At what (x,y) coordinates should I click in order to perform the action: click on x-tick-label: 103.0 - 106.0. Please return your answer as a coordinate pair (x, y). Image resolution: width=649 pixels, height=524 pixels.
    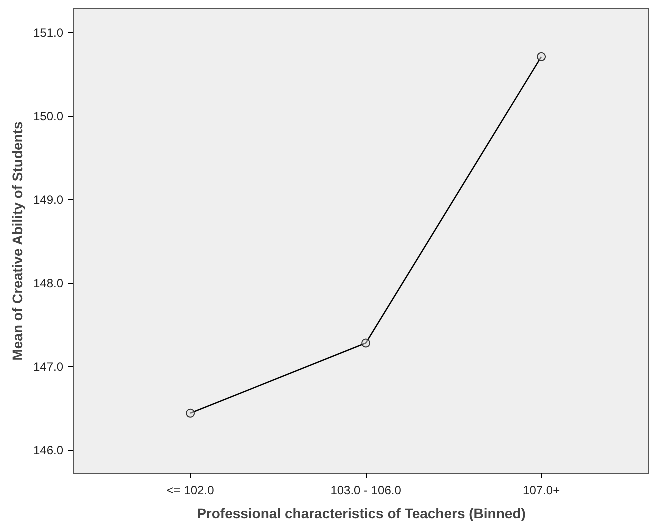
    Looking at the image, I should click on (366, 491).